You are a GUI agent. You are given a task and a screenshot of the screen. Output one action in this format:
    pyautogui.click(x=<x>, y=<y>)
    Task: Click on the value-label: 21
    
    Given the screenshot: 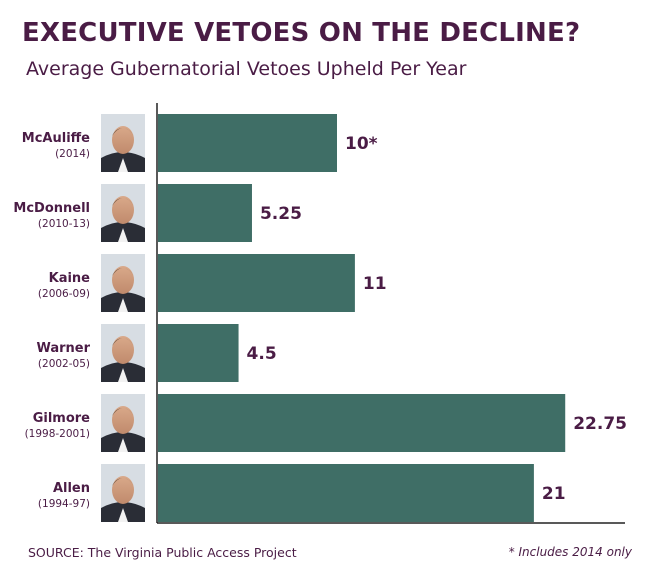 What is the action you would take?
    pyautogui.click(x=554, y=494)
    